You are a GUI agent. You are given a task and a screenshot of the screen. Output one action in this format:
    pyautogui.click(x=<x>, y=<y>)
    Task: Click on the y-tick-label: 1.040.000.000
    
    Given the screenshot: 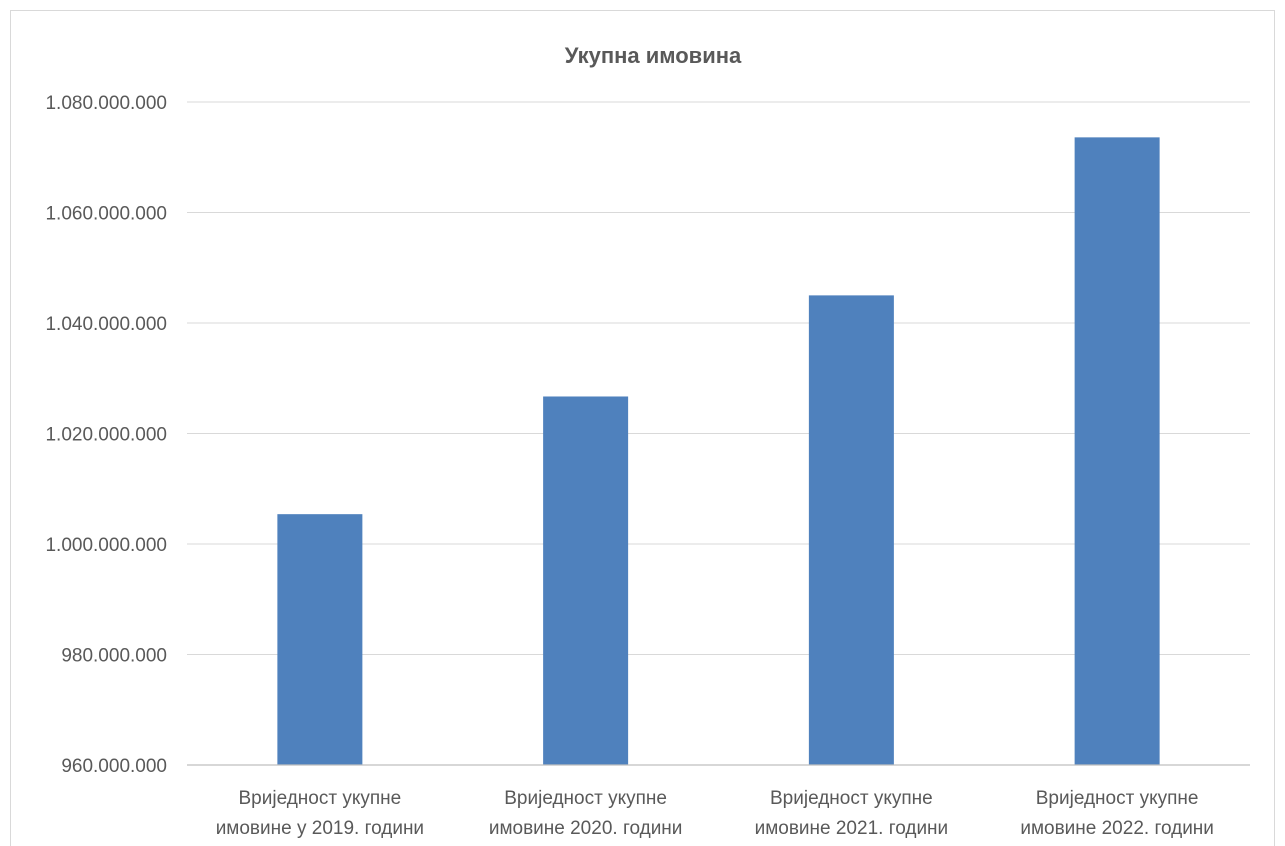 What is the action you would take?
    pyautogui.click(x=106, y=324)
    